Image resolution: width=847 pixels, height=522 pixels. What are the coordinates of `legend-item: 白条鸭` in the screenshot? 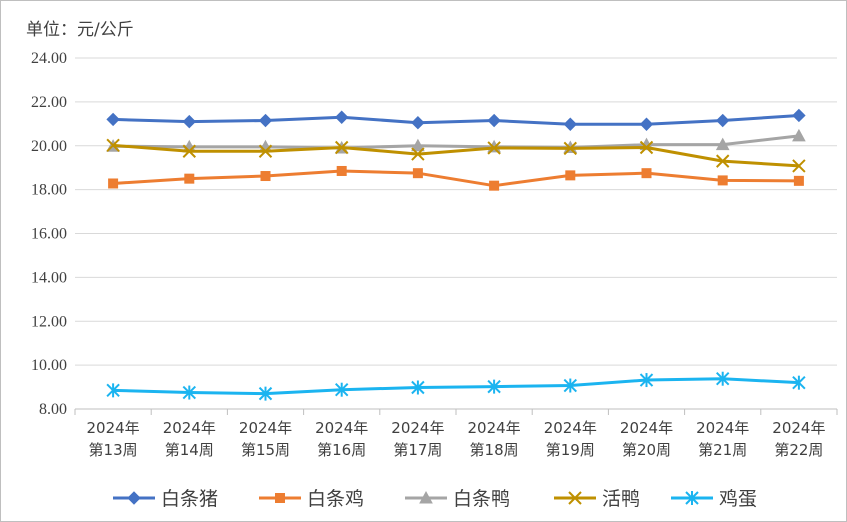 It's located at (457, 499).